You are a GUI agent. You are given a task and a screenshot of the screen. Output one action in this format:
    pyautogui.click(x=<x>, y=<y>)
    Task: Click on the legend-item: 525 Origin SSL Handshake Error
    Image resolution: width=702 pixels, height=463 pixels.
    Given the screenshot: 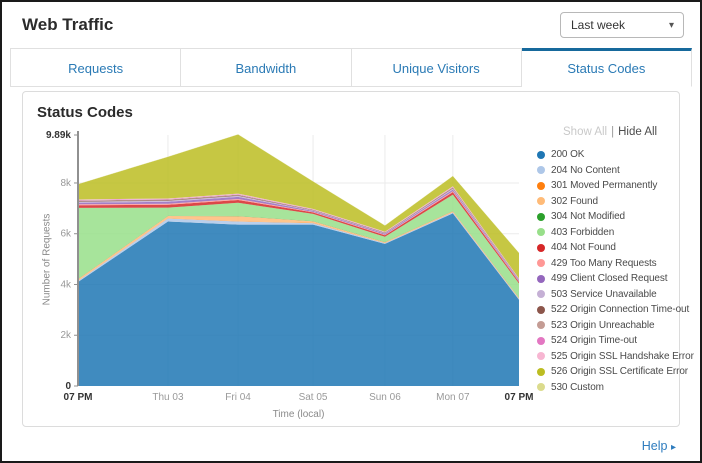 What is the action you would take?
    pyautogui.click(x=615, y=357)
    